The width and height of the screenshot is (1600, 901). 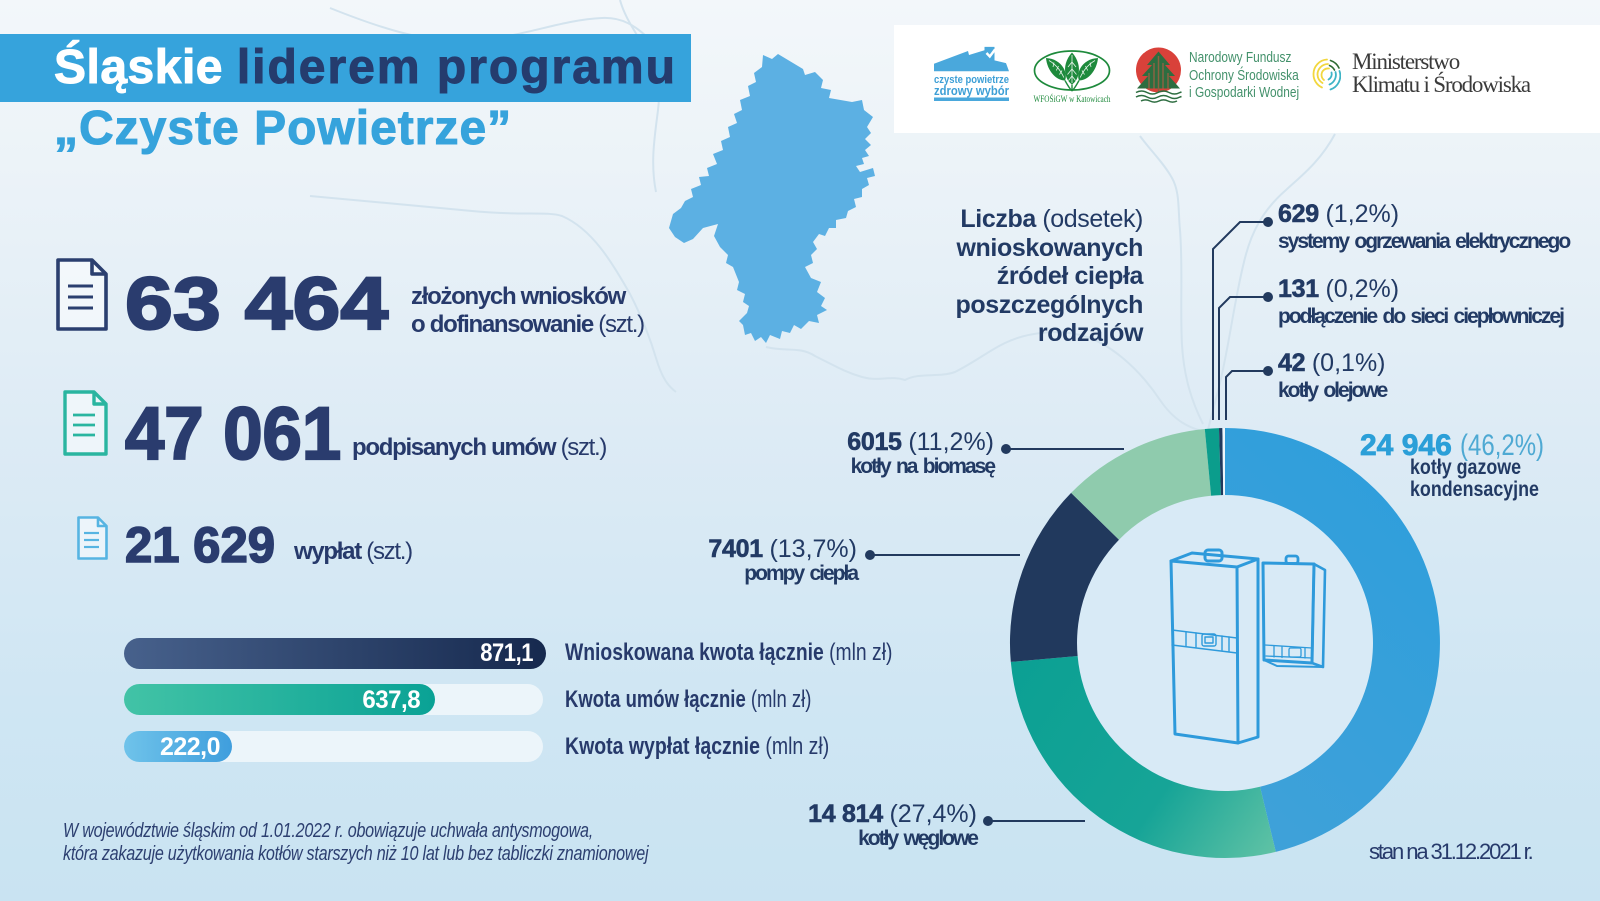 What do you see at coordinates (971, 90) in the screenshot?
I see `svg-text: zdrowy wybór` at bounding box center [971, 90].